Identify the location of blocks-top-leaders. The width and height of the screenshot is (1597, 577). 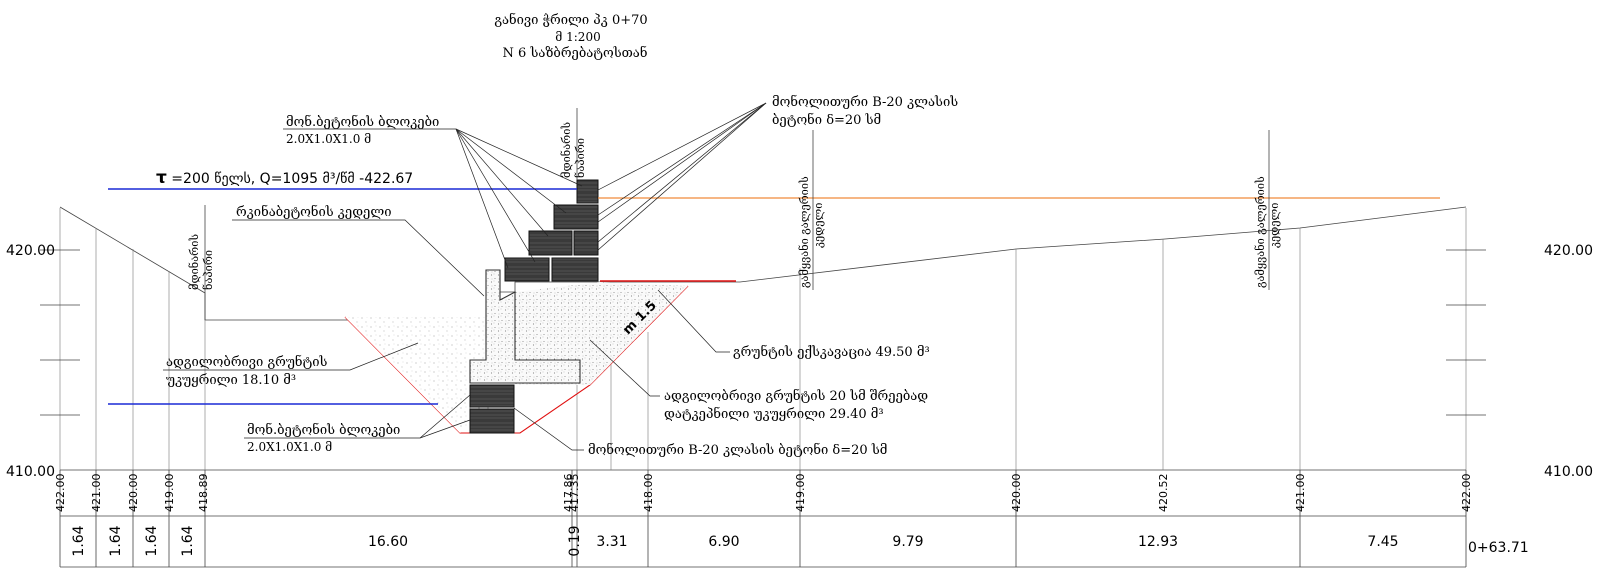
(519, 198).